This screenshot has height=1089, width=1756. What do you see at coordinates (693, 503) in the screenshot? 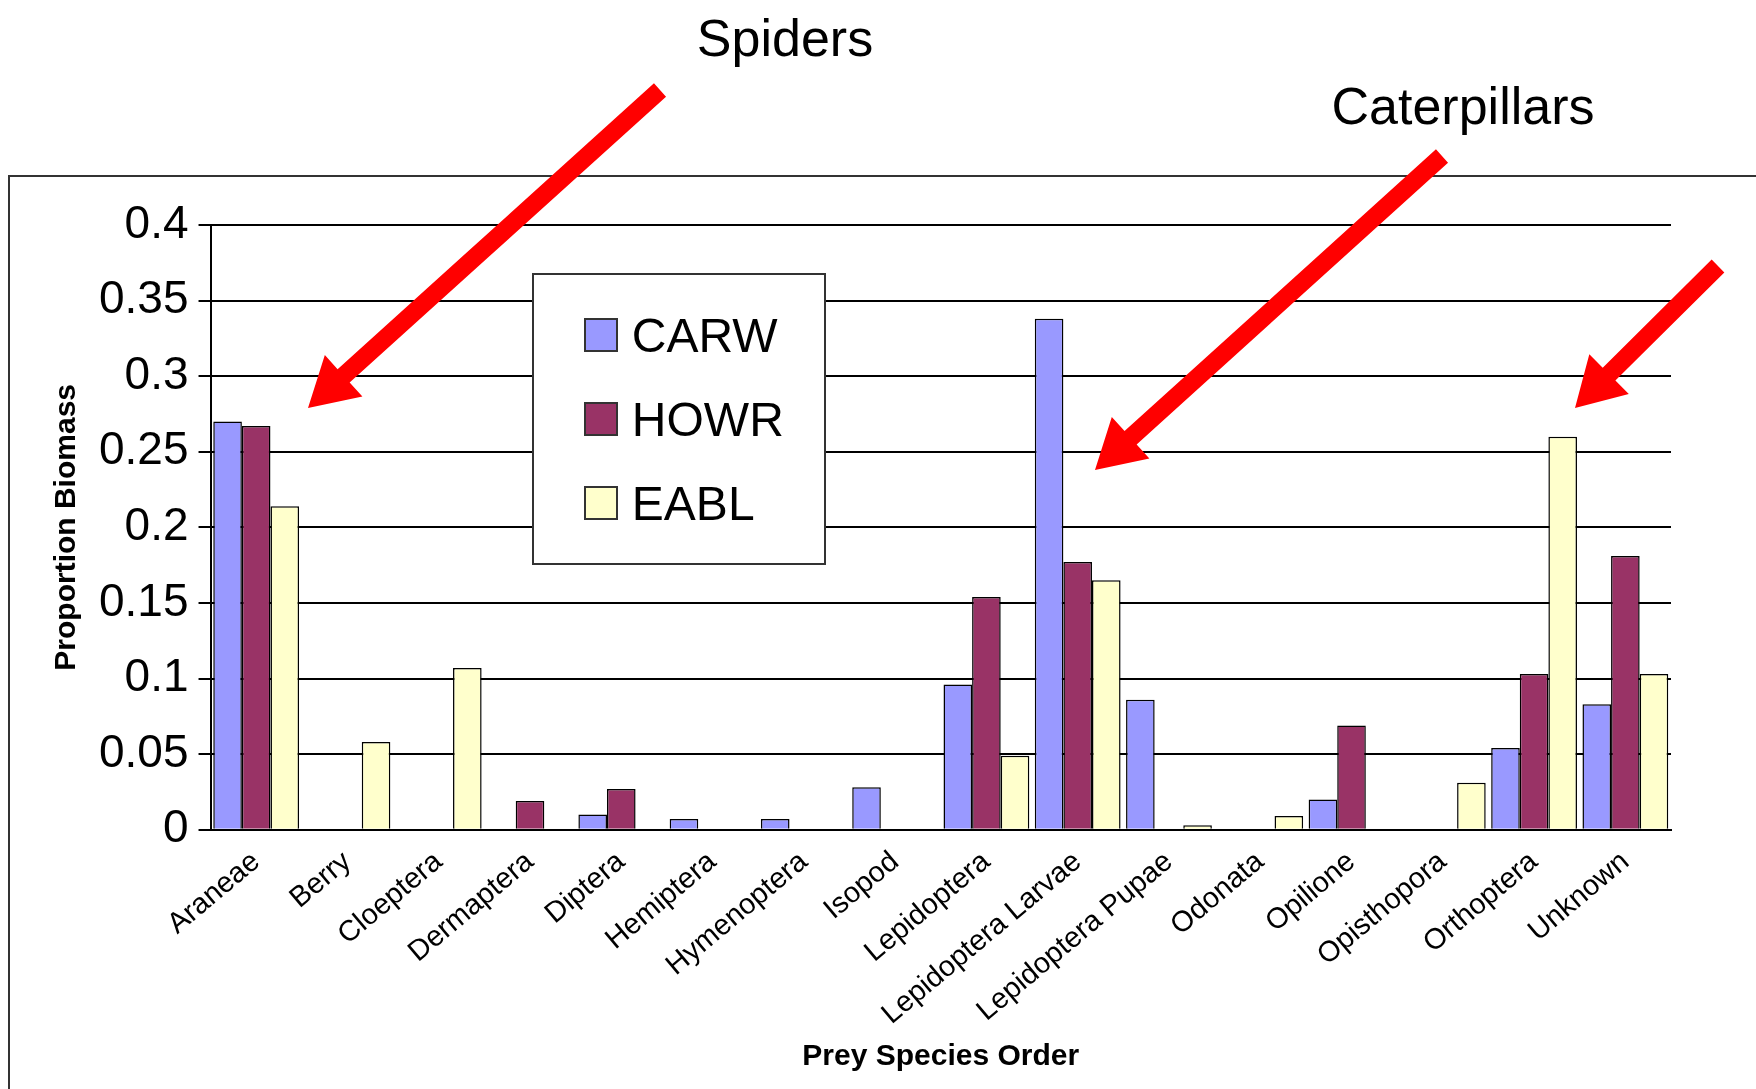
I see `legend-label: EABL` at bounding box center [693, 503].